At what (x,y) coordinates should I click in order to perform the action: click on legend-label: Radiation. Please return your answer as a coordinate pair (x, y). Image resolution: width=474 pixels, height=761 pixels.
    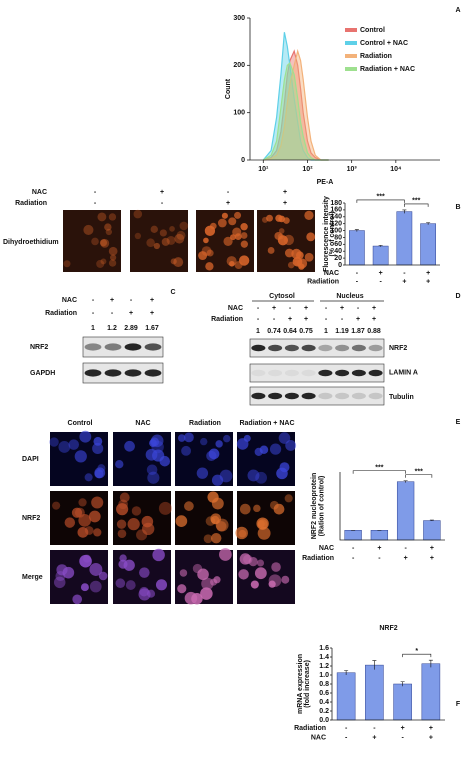
    Looking at the image, I should click on (376, 56).